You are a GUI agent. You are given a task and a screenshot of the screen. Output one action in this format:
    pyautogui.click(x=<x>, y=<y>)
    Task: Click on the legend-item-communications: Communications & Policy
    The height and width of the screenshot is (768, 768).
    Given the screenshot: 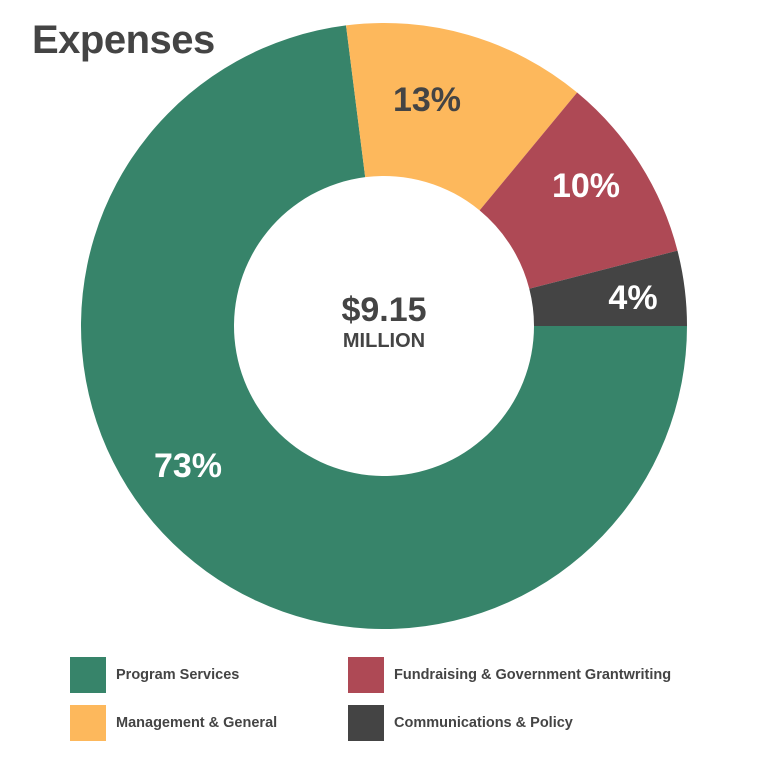 What is the action you would take?
    pyautogui.click(x=460, y=723)
    